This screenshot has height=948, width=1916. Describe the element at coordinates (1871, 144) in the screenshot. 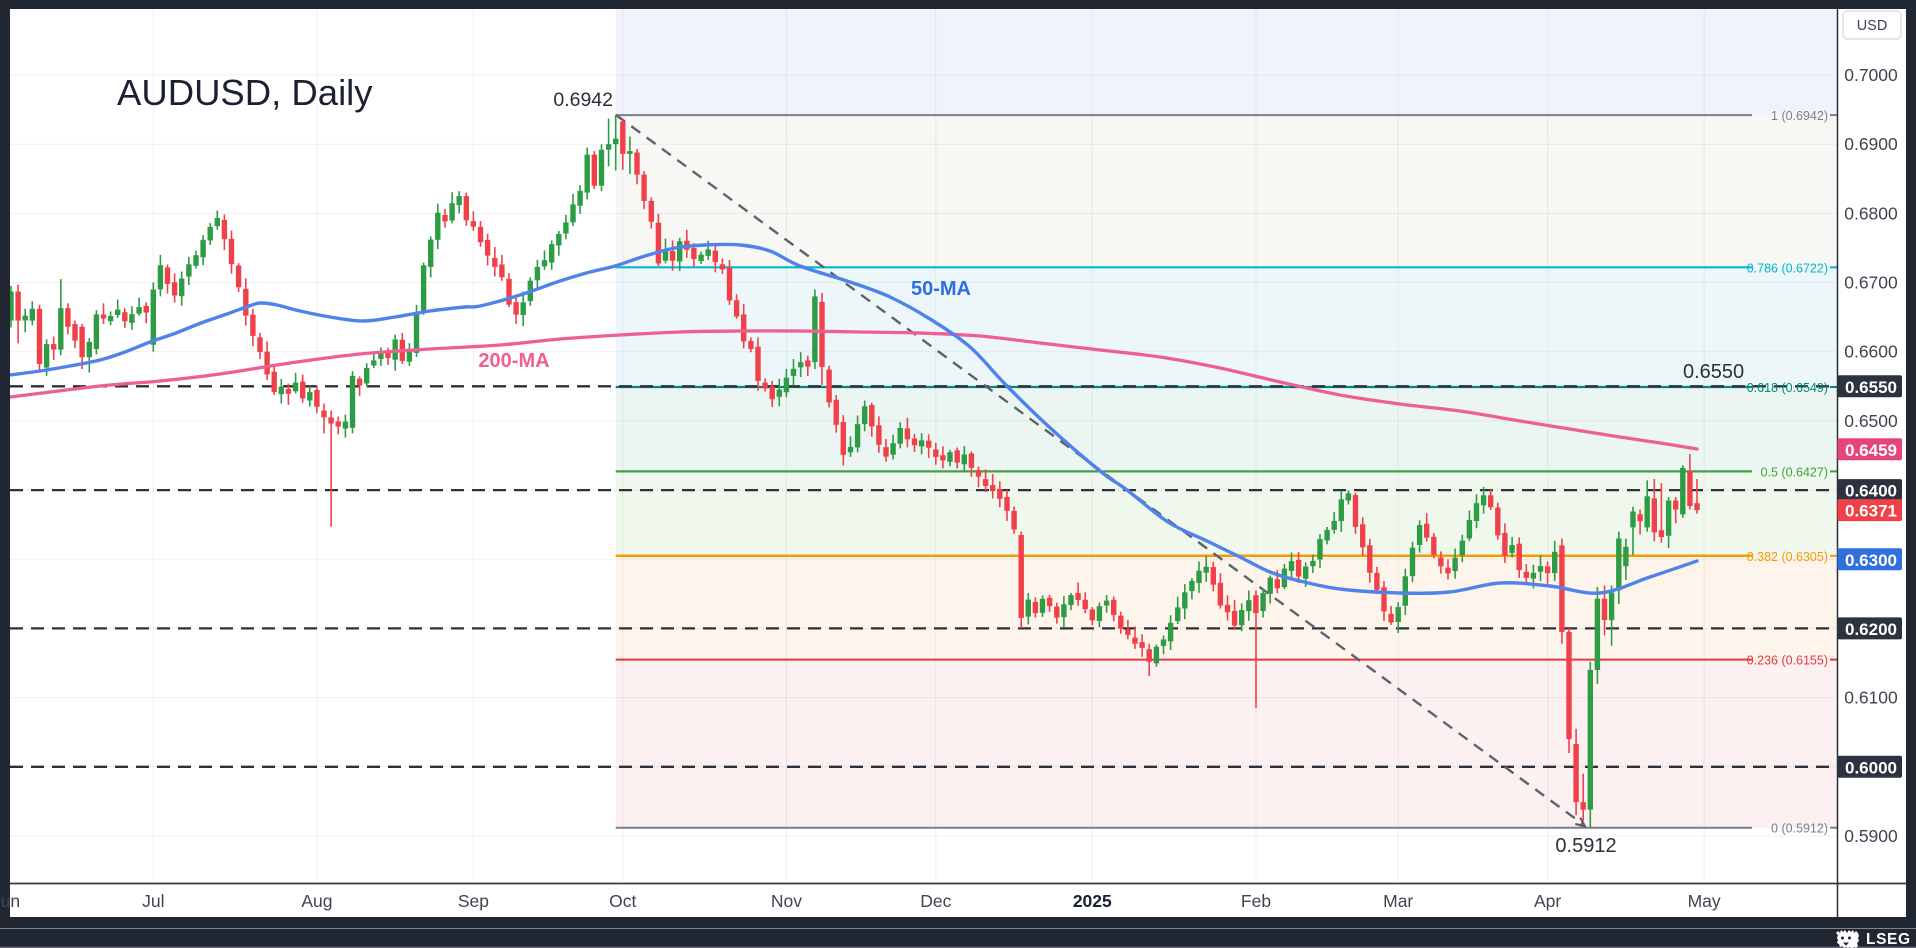

I see `svg-text: 0.6900` at that location.